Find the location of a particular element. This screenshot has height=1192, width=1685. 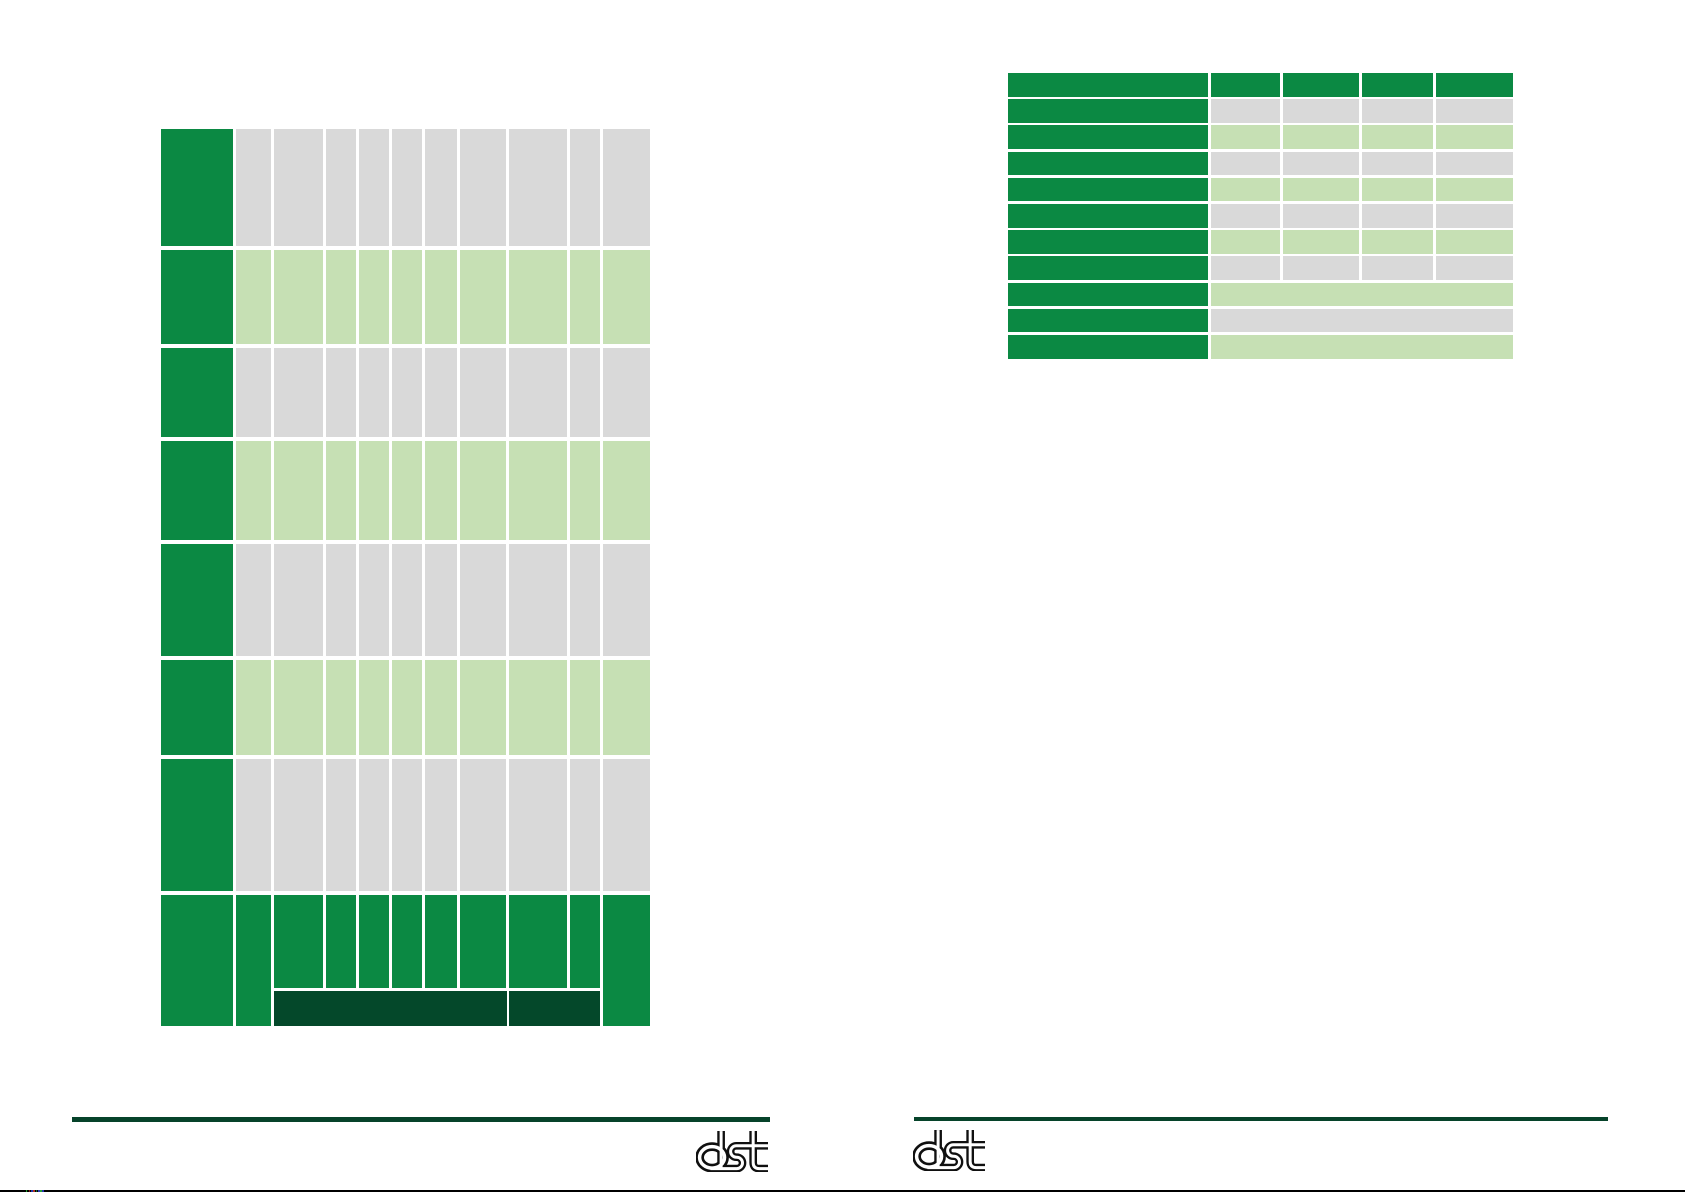

right-footer-rule is located at coordinates (1260, 1119).